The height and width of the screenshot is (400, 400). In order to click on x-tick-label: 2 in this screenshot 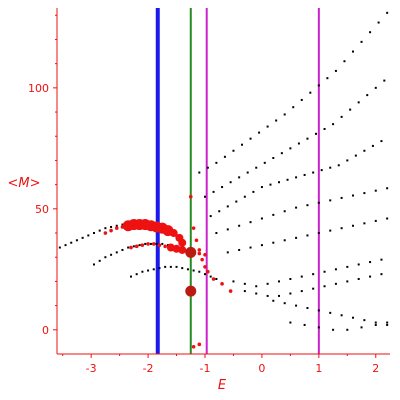, I will do `click(375, 368)`.